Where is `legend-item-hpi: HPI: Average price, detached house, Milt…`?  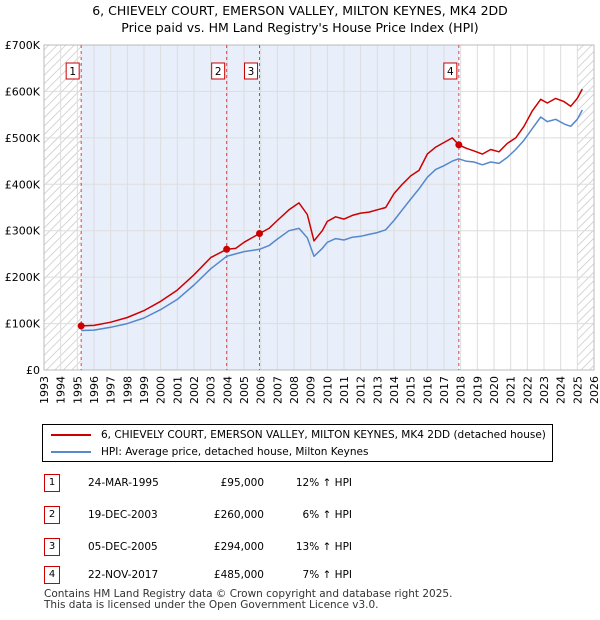 legend-item-hpi: HPI: Average price, detached house, Milt… is located at coordinates (209, 452).